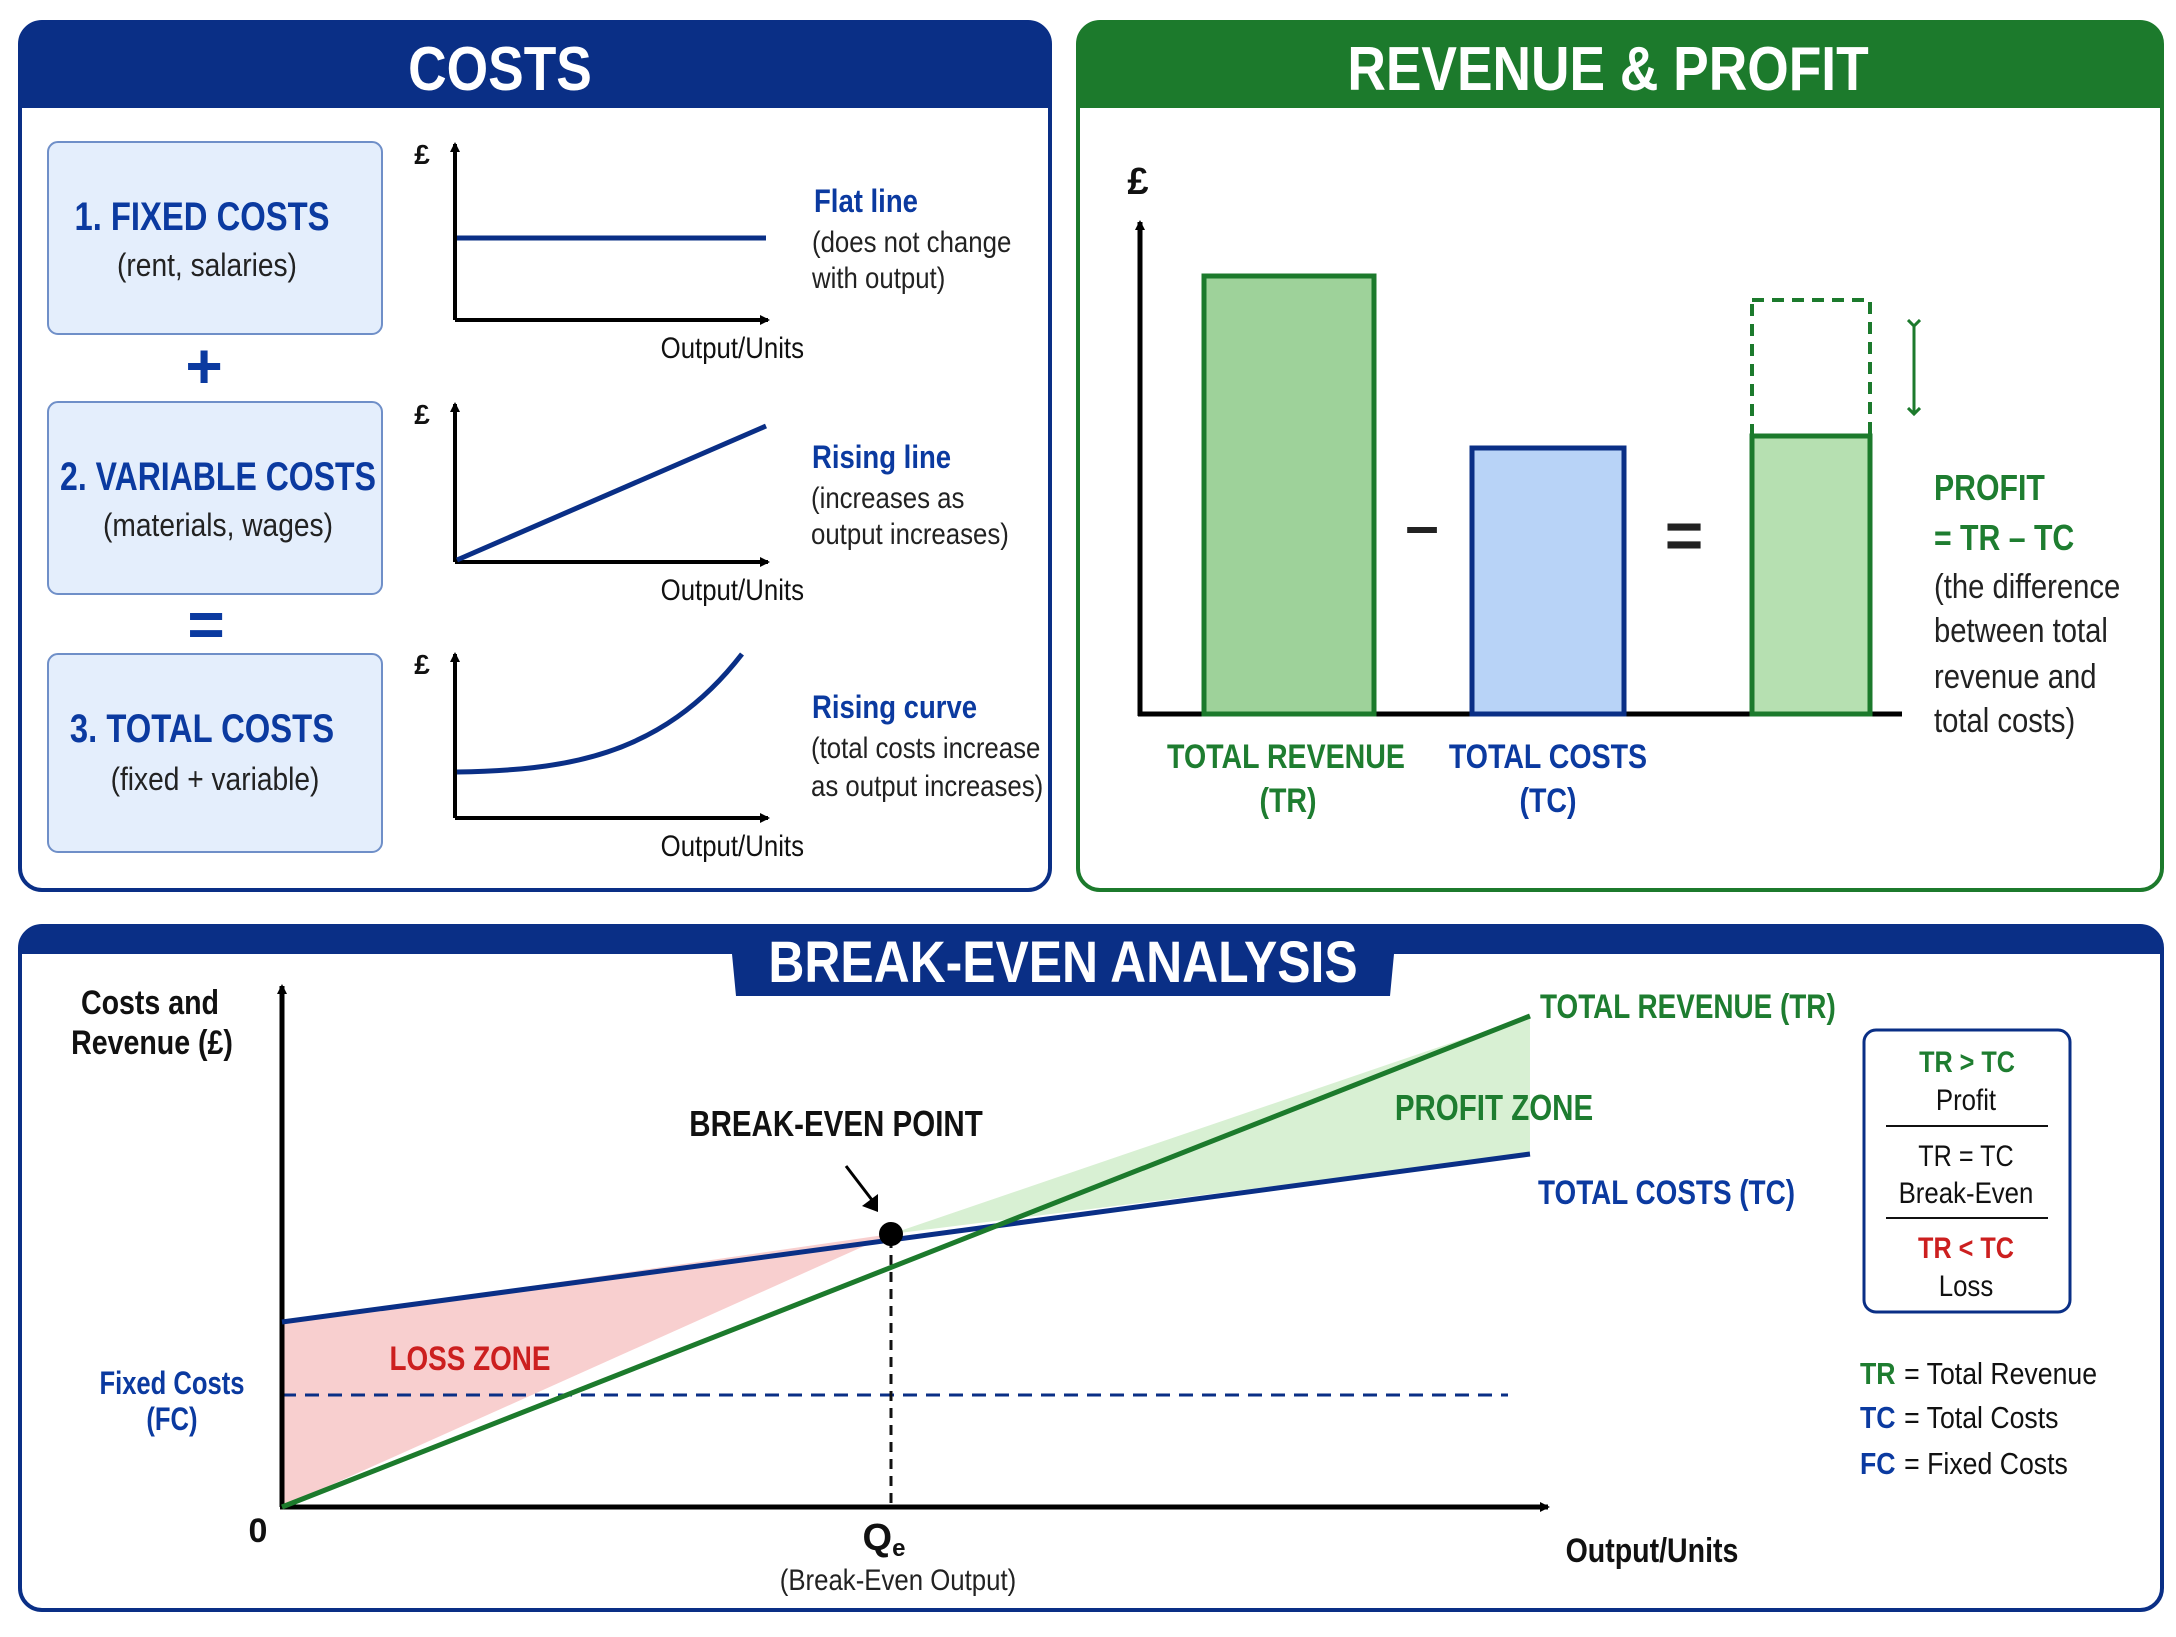 The height and width of the screenshot is (1637, 2176). I want to click on profit-desc-1: (the difference, so click(2027, 586).